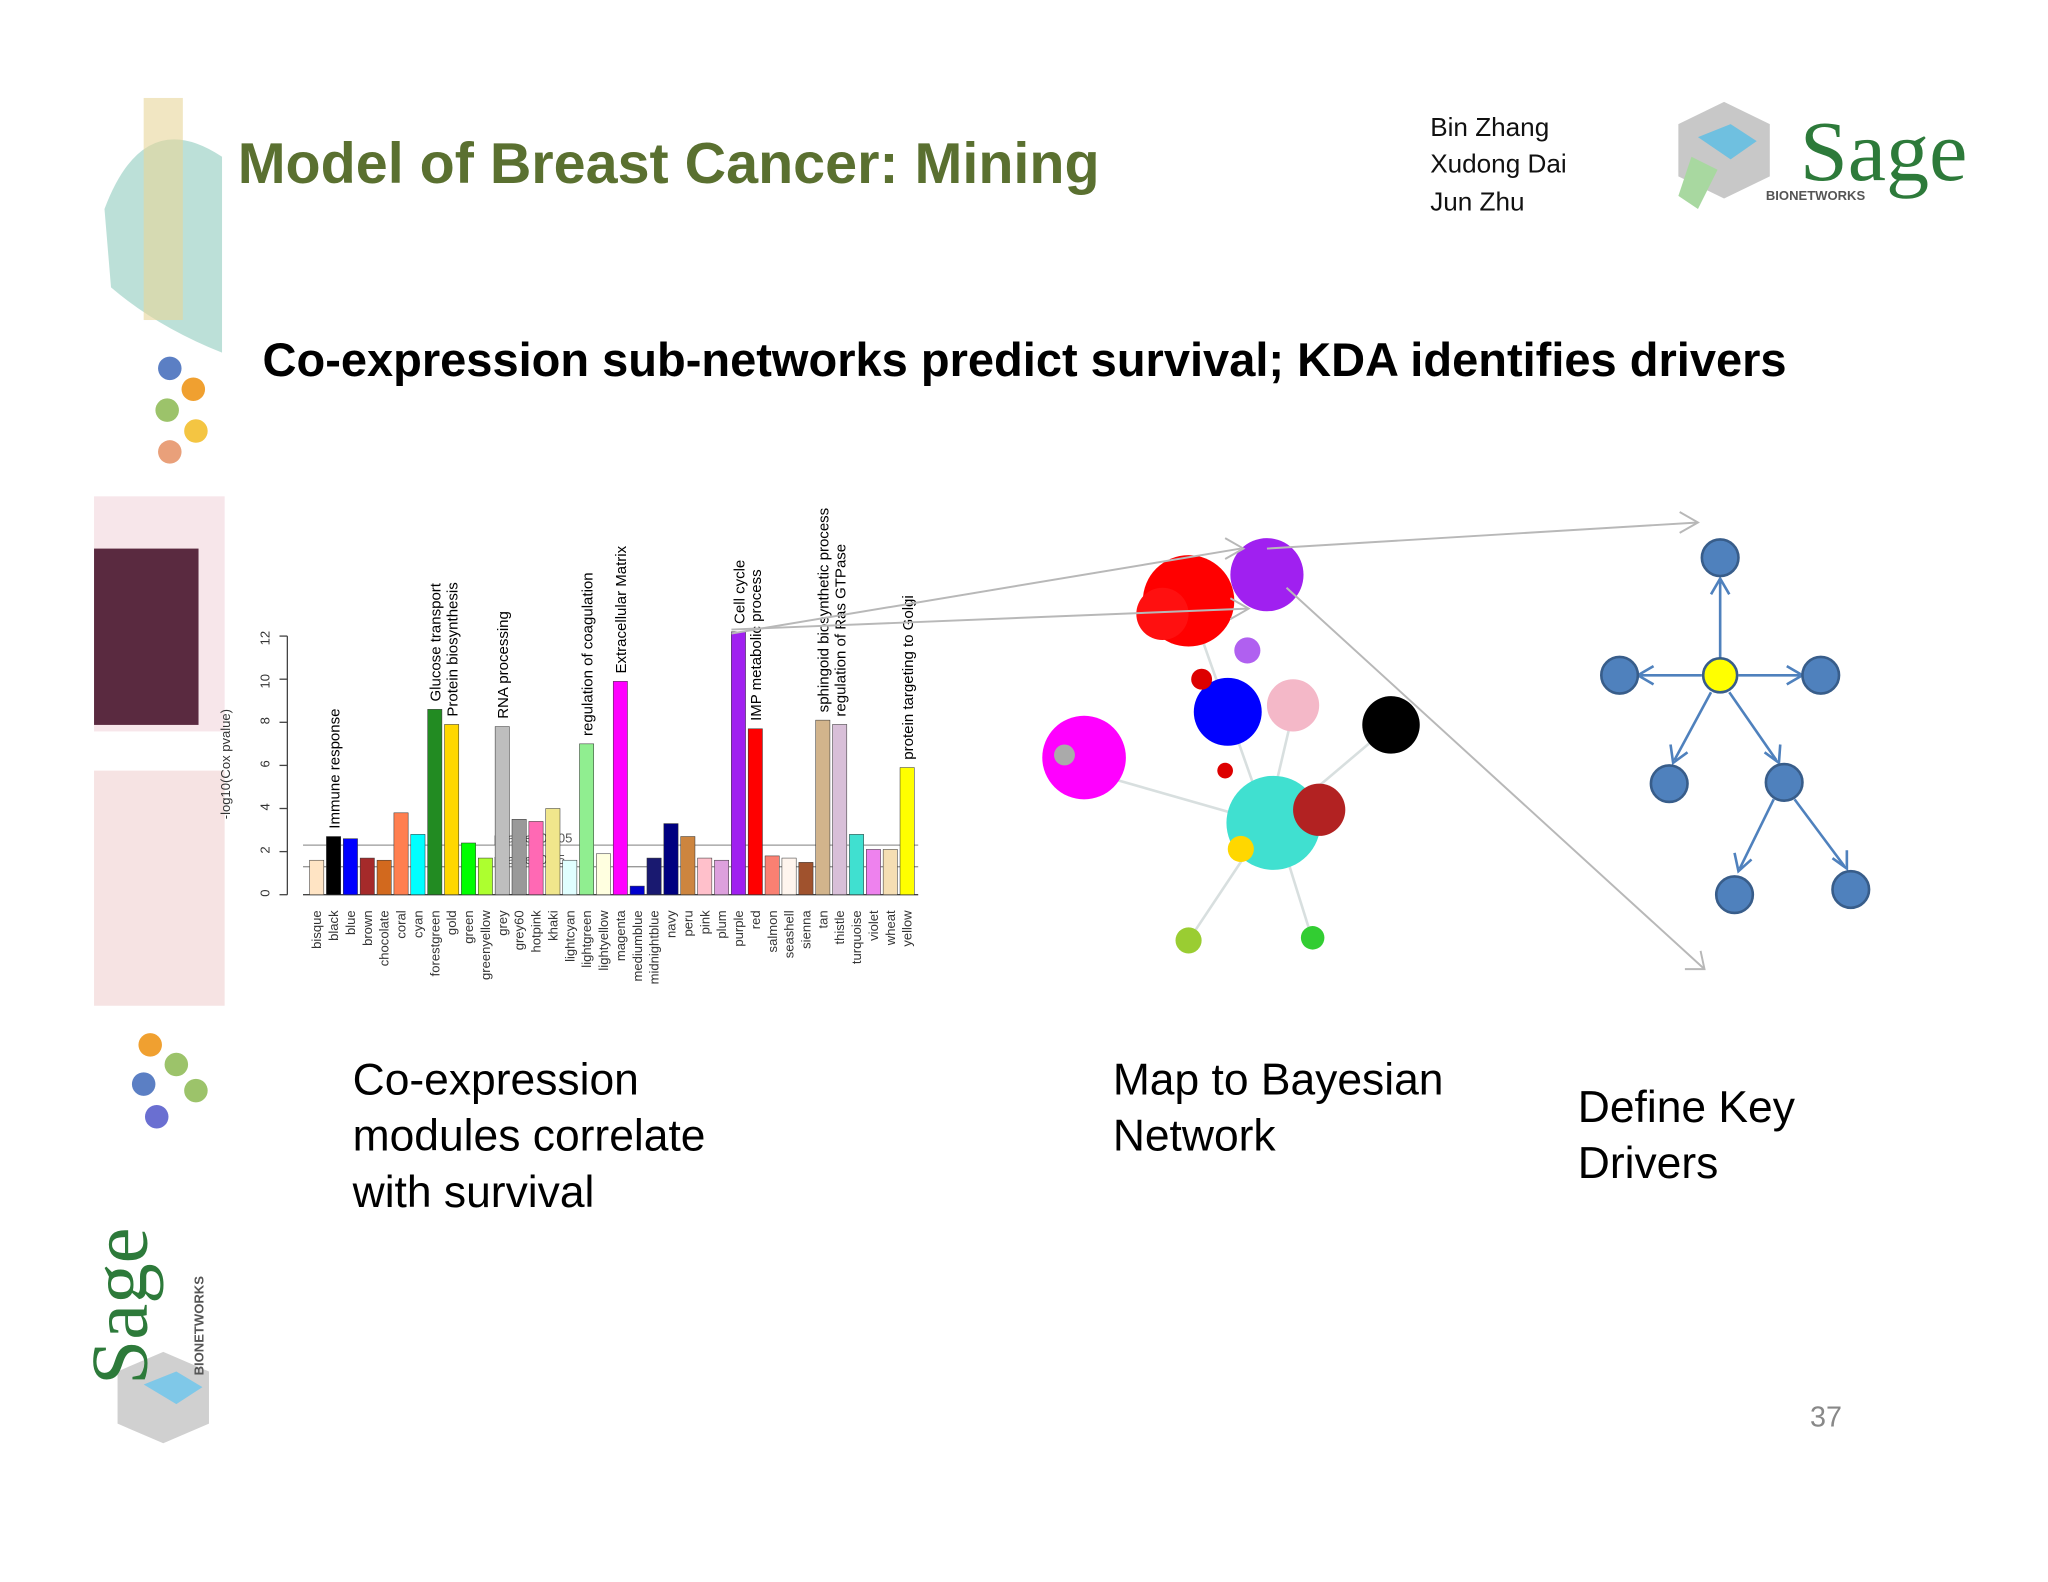 The height and width of the screenshot is (1582, 2048). I want to click on x-tick-label: lightcyan, so click(569, 936).